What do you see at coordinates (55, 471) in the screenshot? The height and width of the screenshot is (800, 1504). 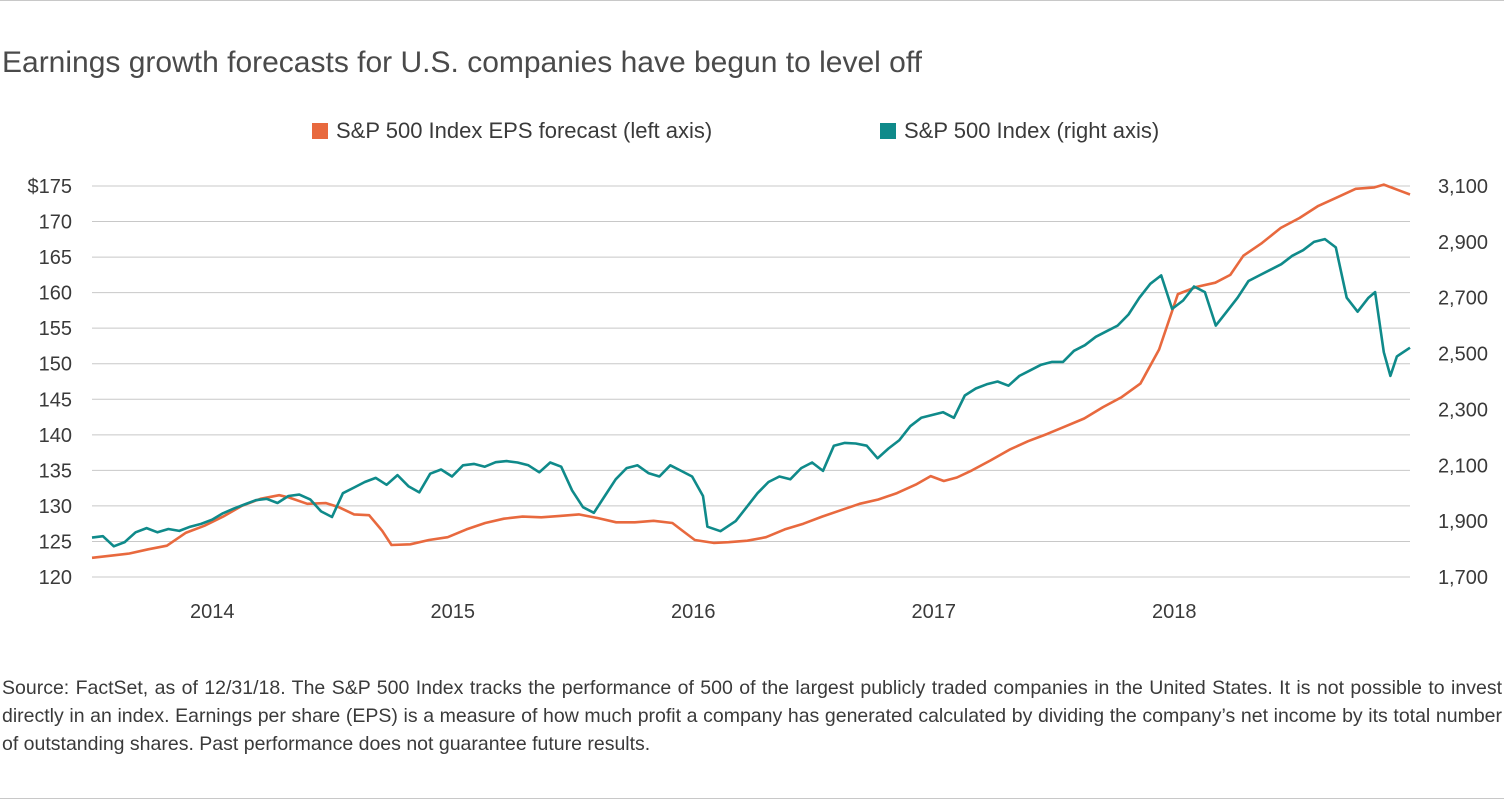 I see `left-axis-tick-label: 135` at bounding box center [55, 471].